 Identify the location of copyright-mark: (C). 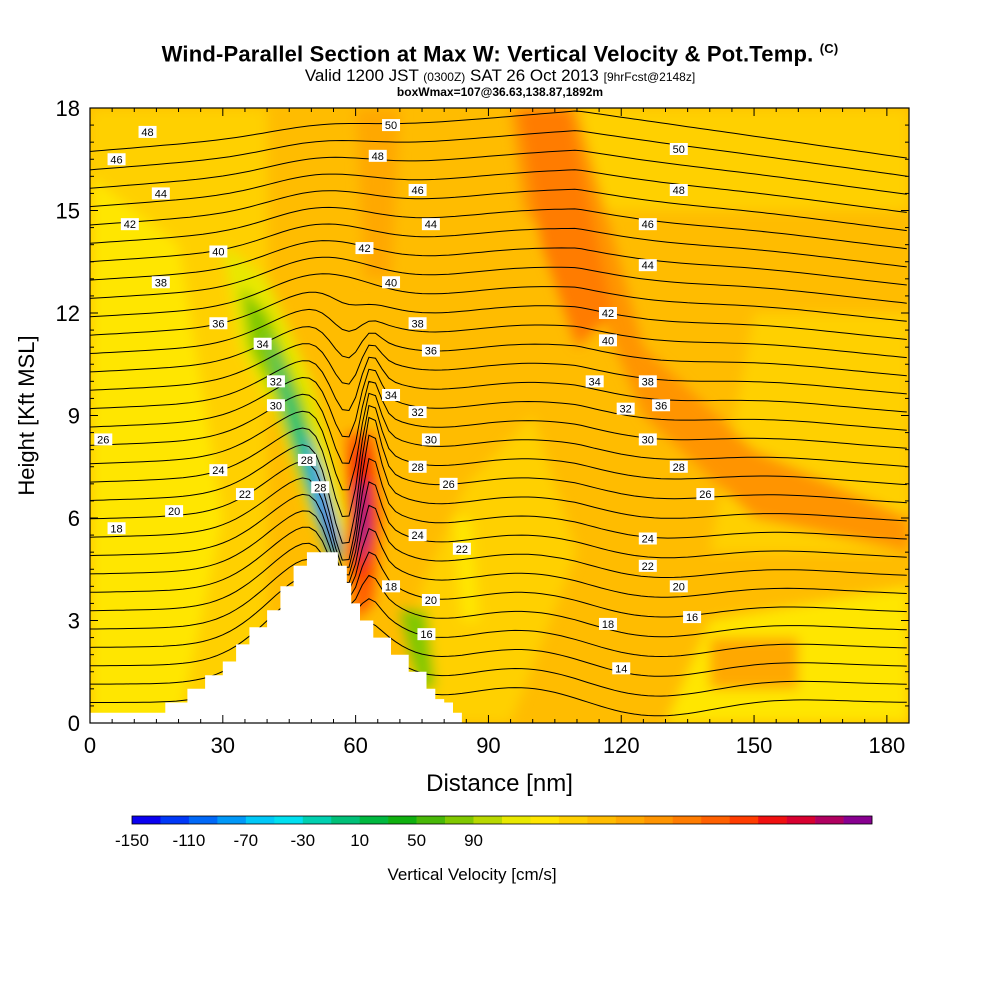
(829, 48).